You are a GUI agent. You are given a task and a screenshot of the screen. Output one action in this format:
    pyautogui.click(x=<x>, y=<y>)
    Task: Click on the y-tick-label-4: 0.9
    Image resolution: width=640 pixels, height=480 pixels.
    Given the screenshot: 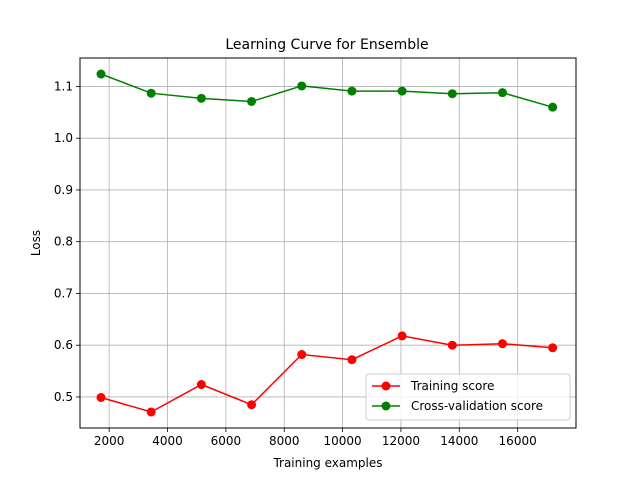 What is the action you would take?
    pyautogui.click(x=63, y=190)
    